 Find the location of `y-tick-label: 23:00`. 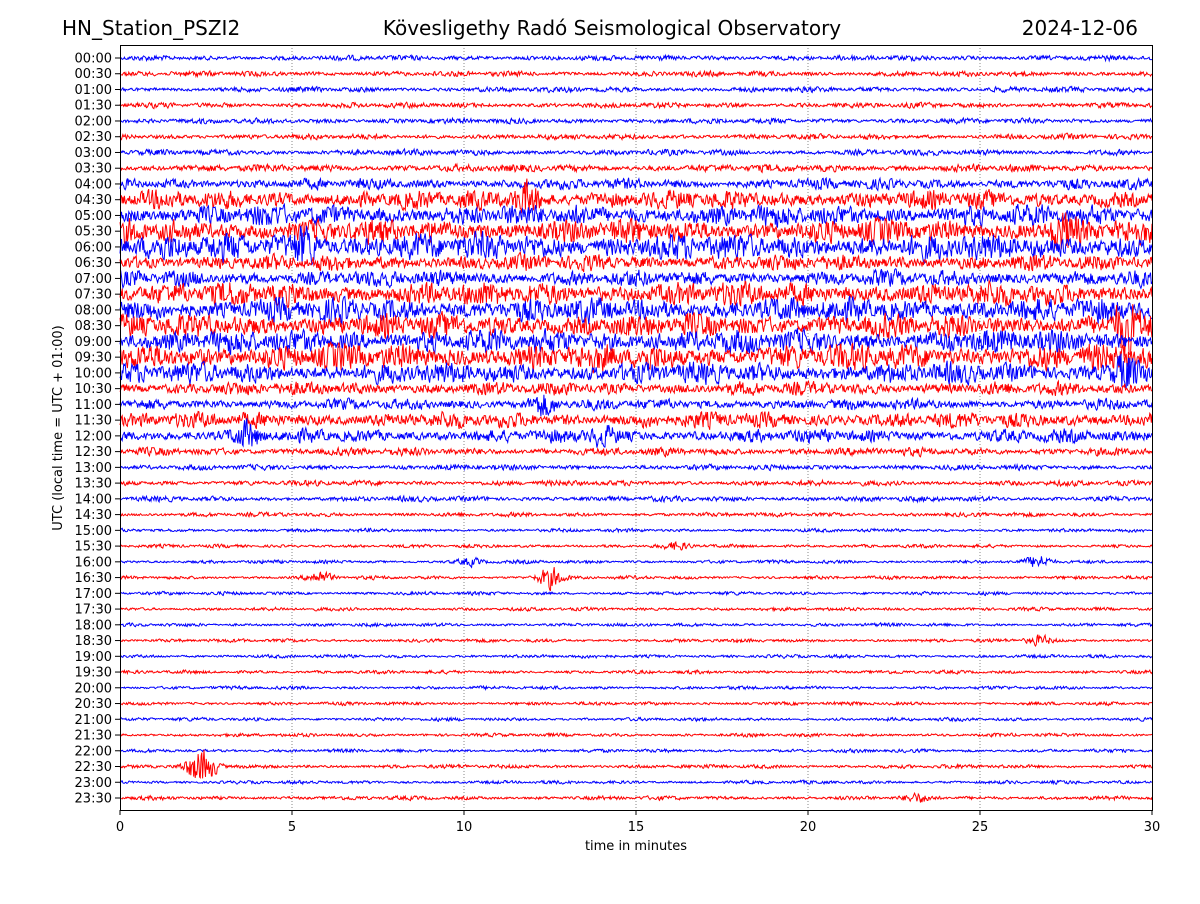

y-tick-label: 23:00 is located at coordinates (93, 783).